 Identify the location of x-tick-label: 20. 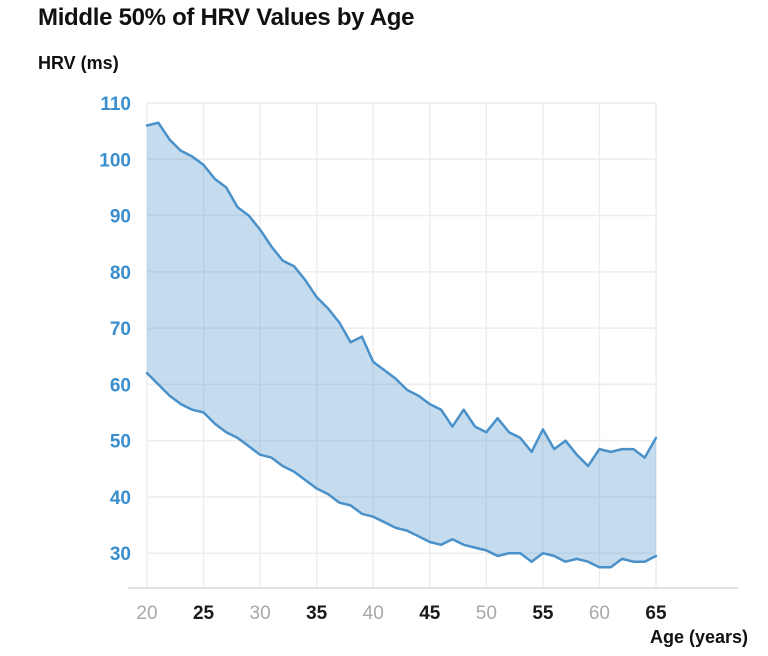
(146, 613).